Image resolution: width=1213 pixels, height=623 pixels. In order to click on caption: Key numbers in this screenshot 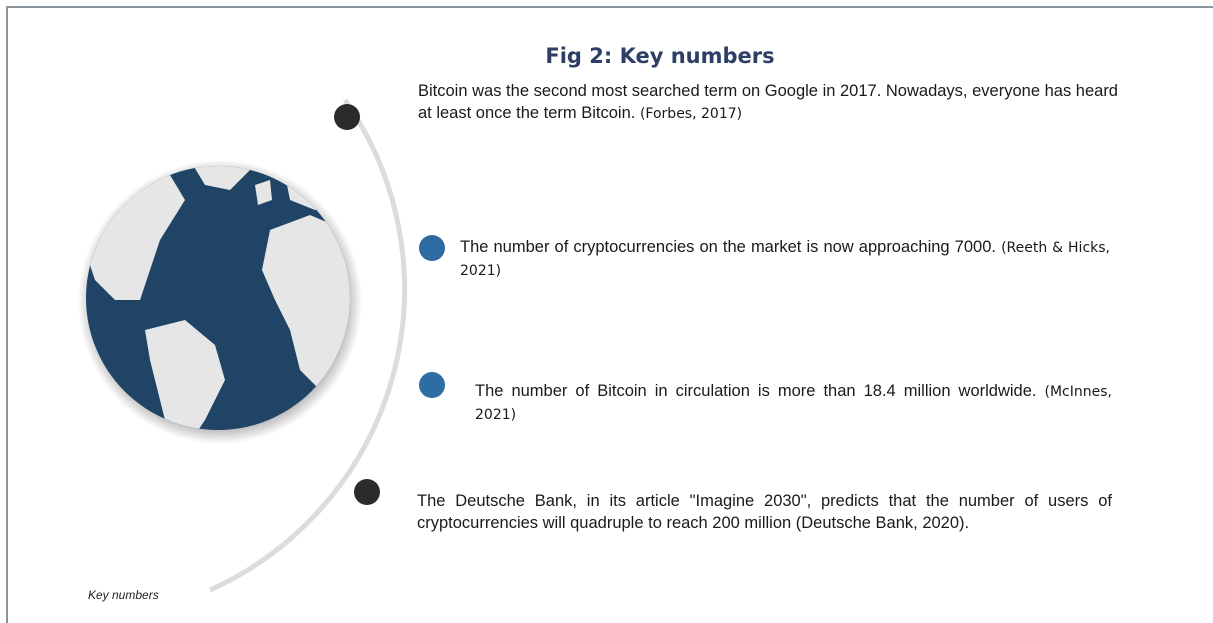, I will do `click(123, 595)`.